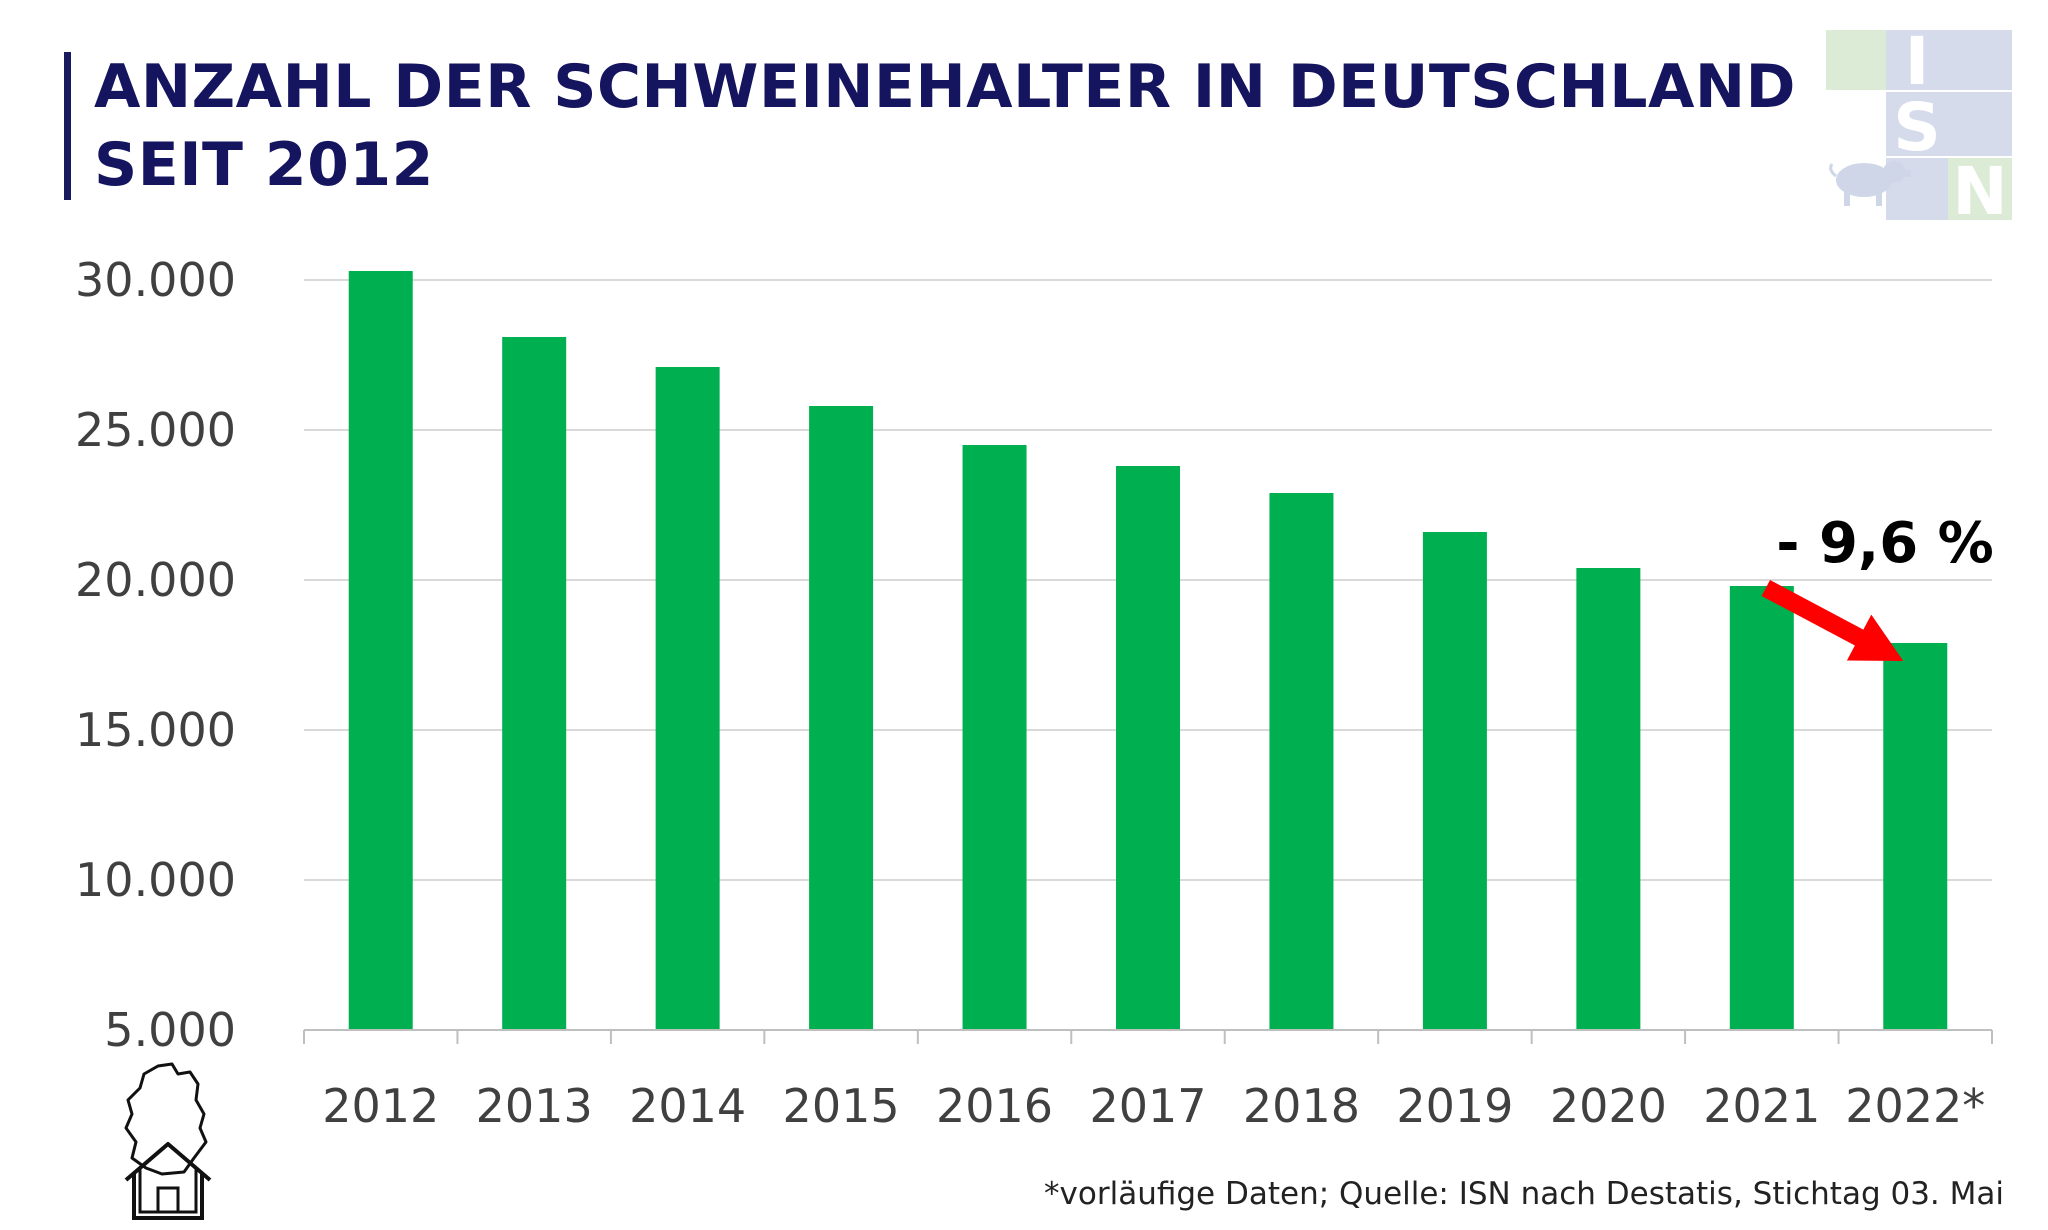  What do you see at coordinates (1761, 1106) in the screenshot?
I see `x-tick-label: 2021` at bounding box center [1761, 1106].